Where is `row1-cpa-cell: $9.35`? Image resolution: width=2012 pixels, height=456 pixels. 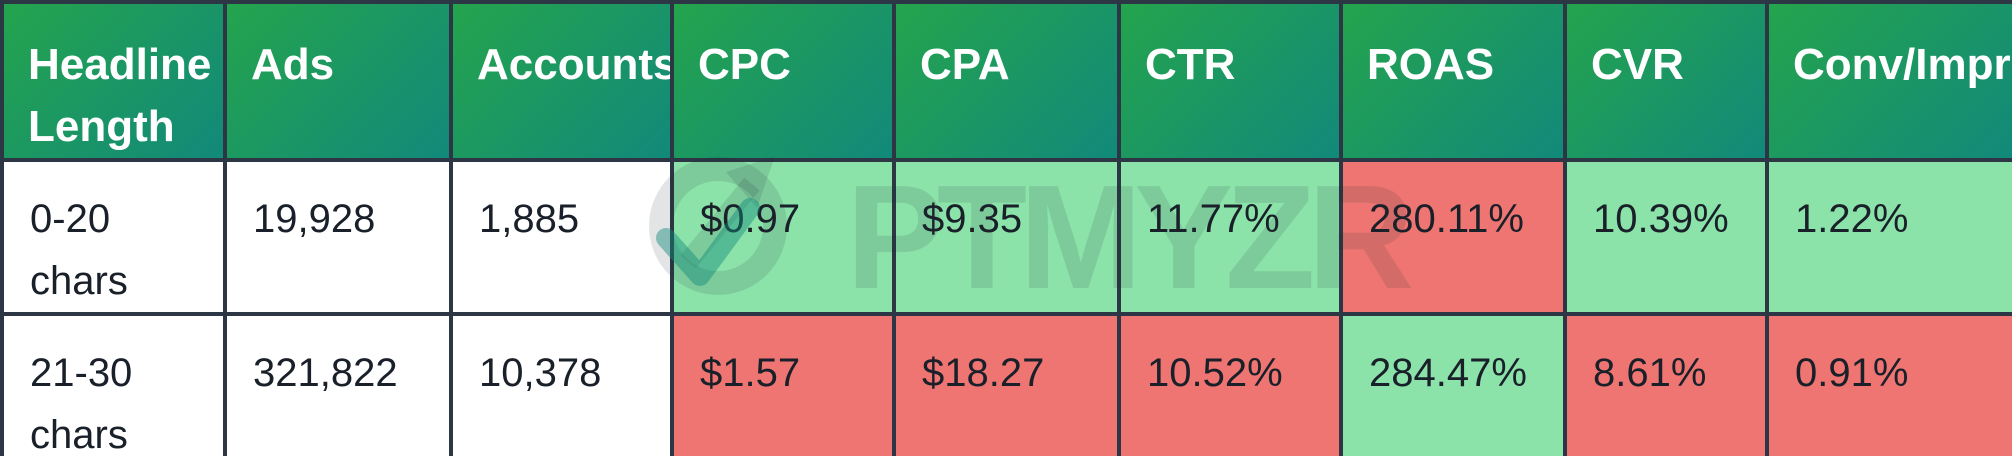 row1-cpa-cell: $9.35 is located at coordinates (1006, 237).